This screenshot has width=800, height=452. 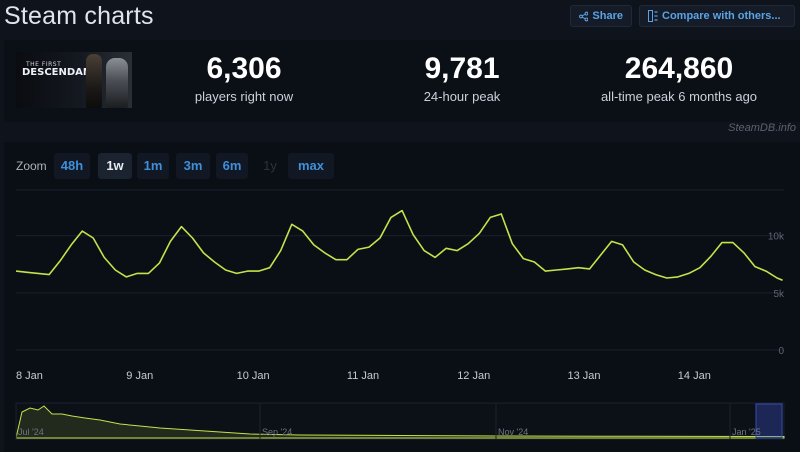 I want to click on x-tick-label: 8 Jan, so click(x=29, y=376).